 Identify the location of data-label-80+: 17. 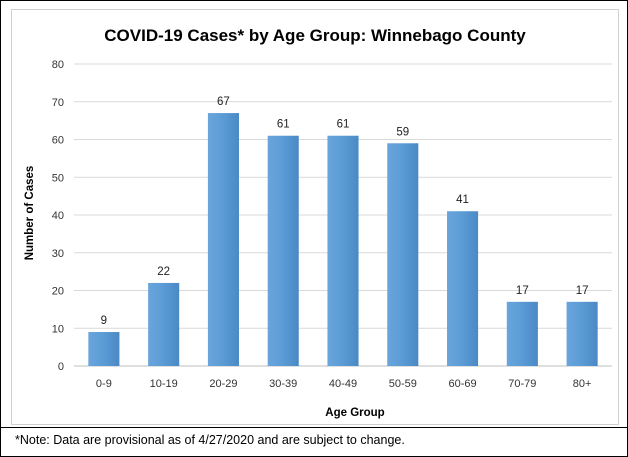
(582, 291).